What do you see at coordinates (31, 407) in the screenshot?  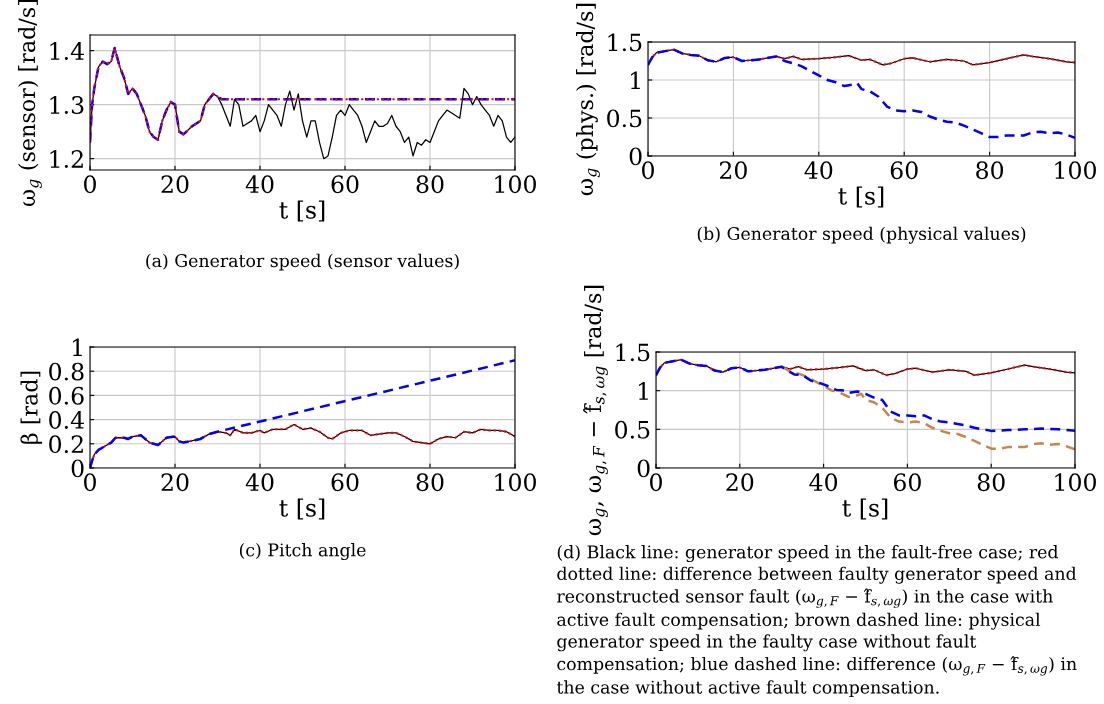 I see `y-axis-title: β [rad]` at bounding box center [31, 407].